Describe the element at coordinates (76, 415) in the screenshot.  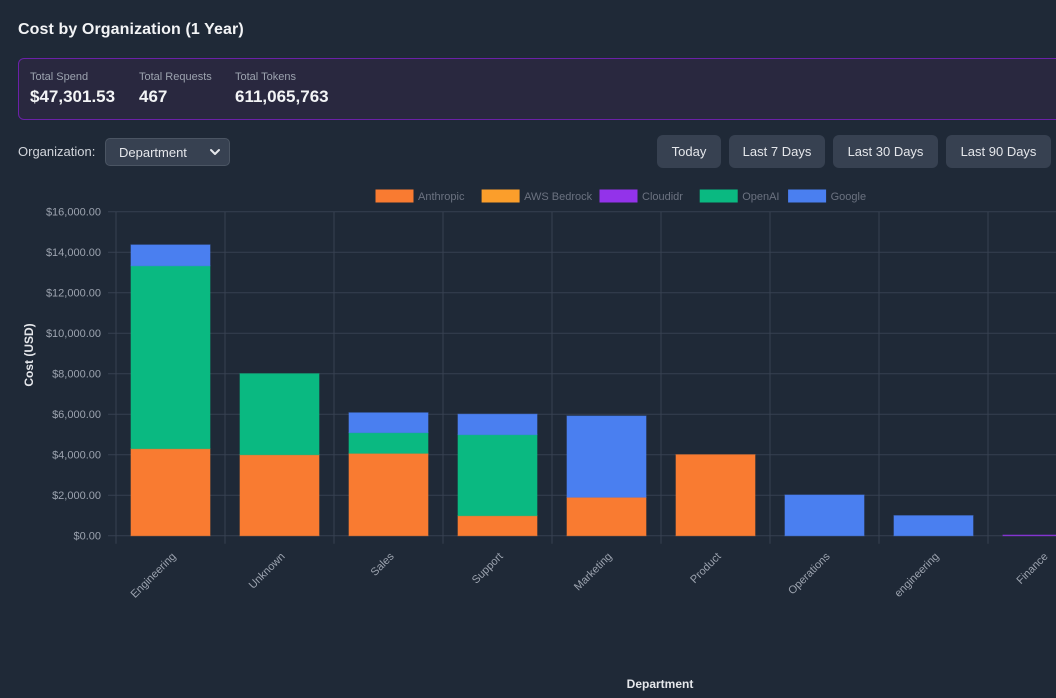
I see `y-tick-label: $6,000.00` at that location.